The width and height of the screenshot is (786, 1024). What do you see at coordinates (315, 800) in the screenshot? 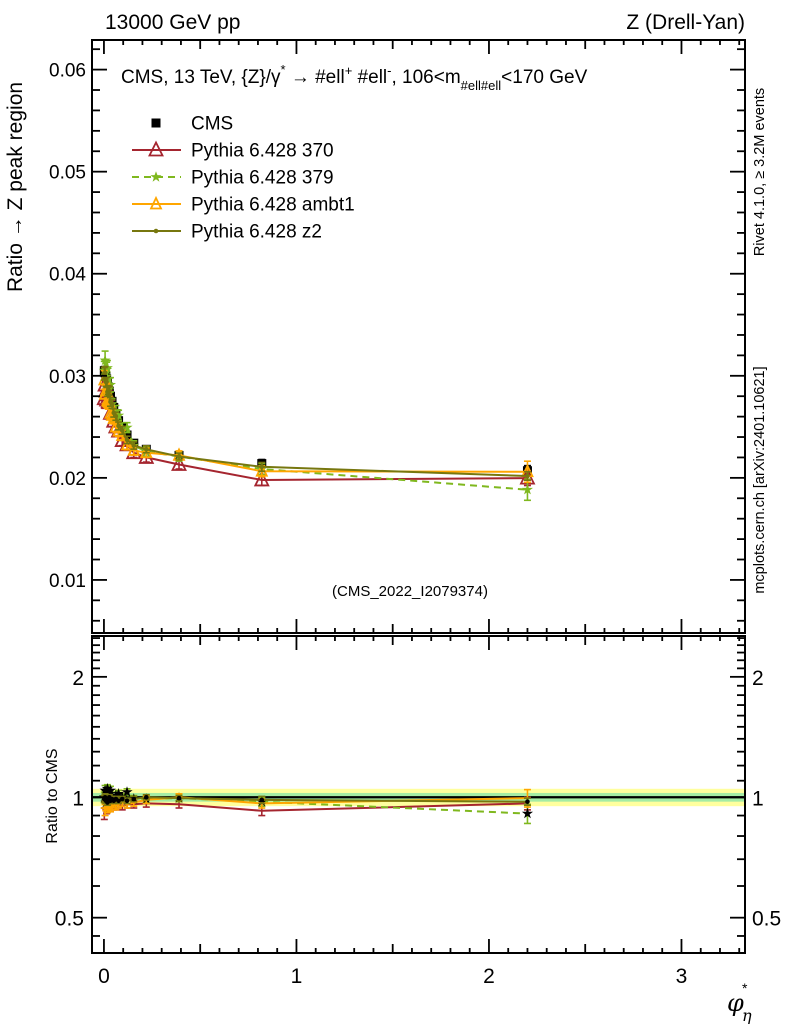
I see `series-pyz2-ratio` at bounding box center [315, 800].